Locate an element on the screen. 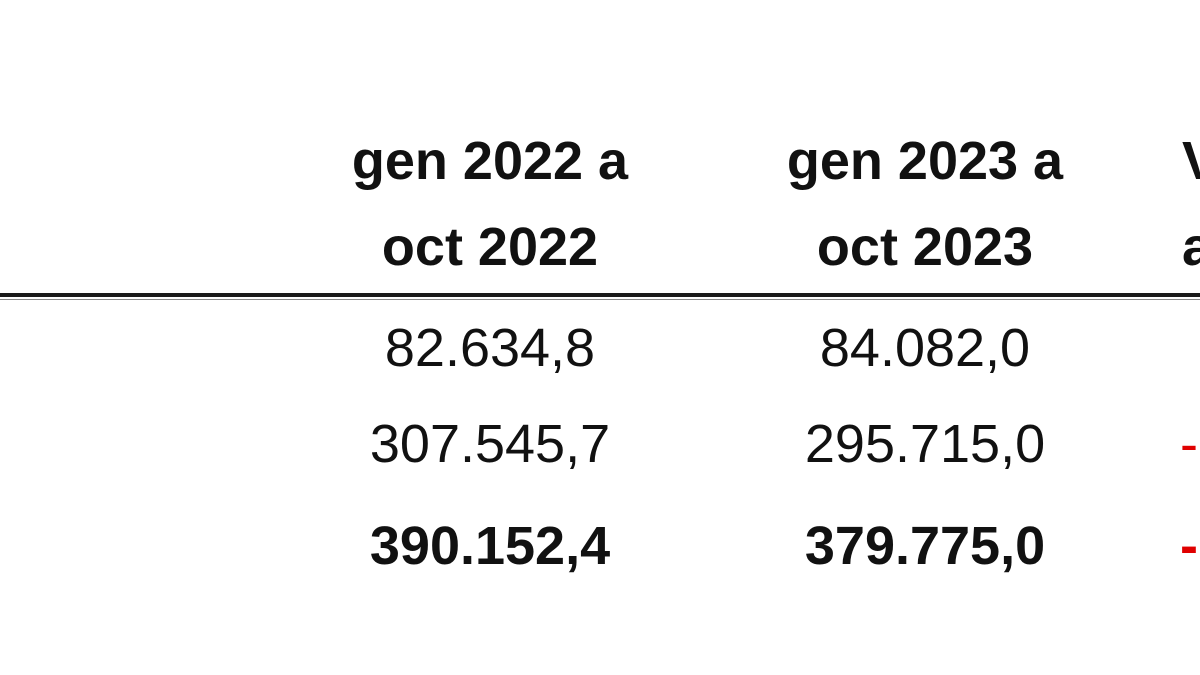  column-header-line: a is located at coordinates (1191, 247).